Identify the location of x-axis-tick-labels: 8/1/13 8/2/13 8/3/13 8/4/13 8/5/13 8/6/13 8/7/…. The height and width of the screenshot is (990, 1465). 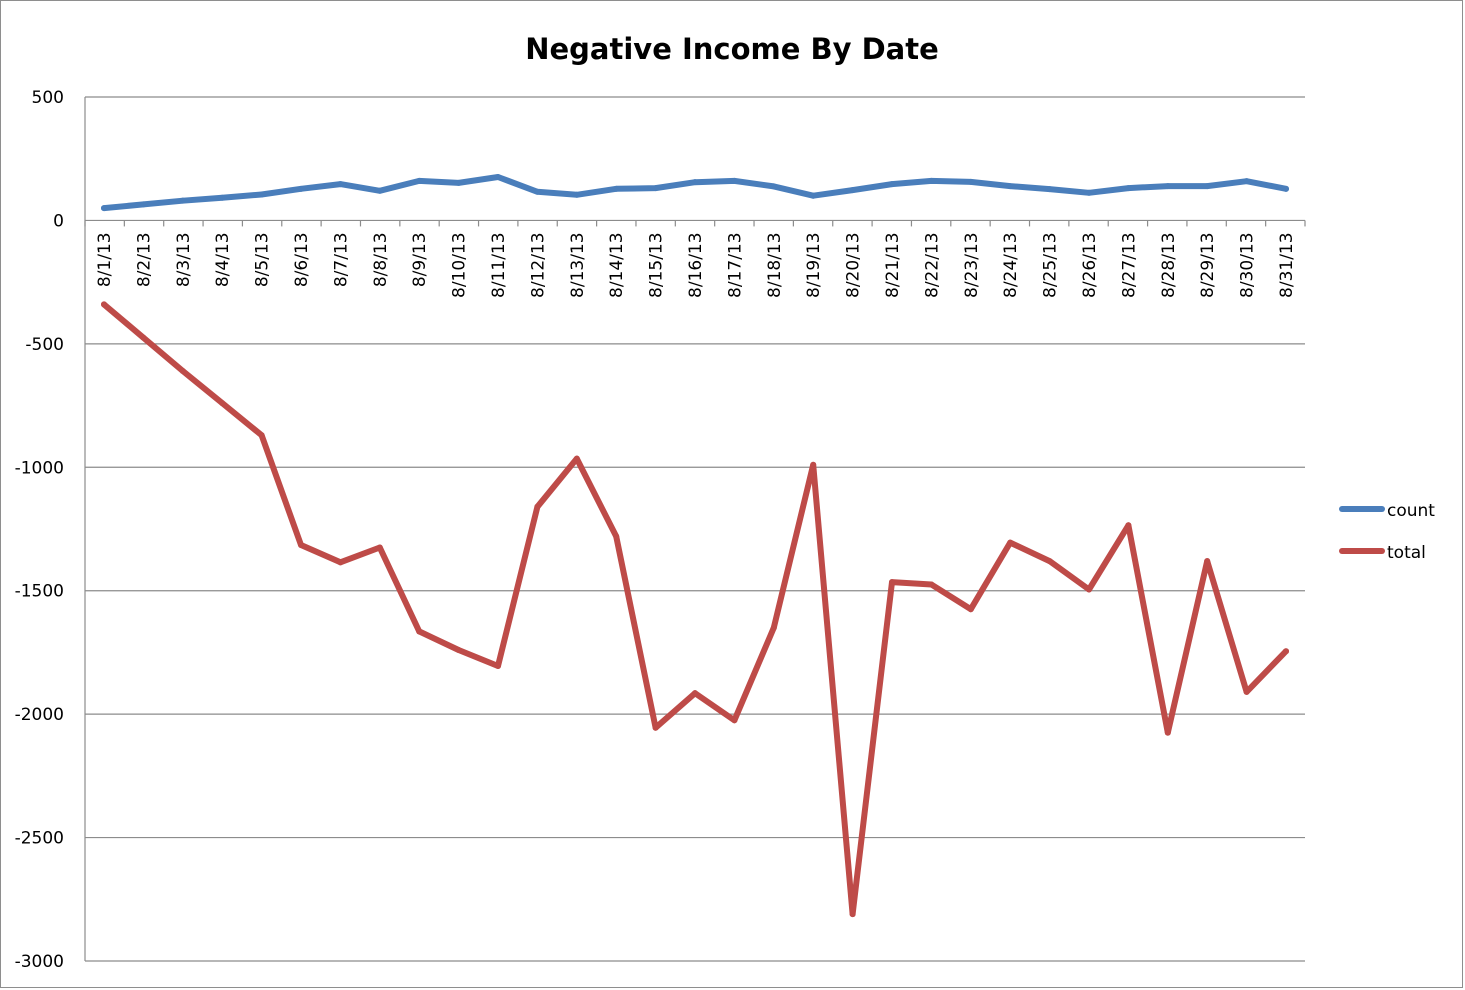
(696, 265).